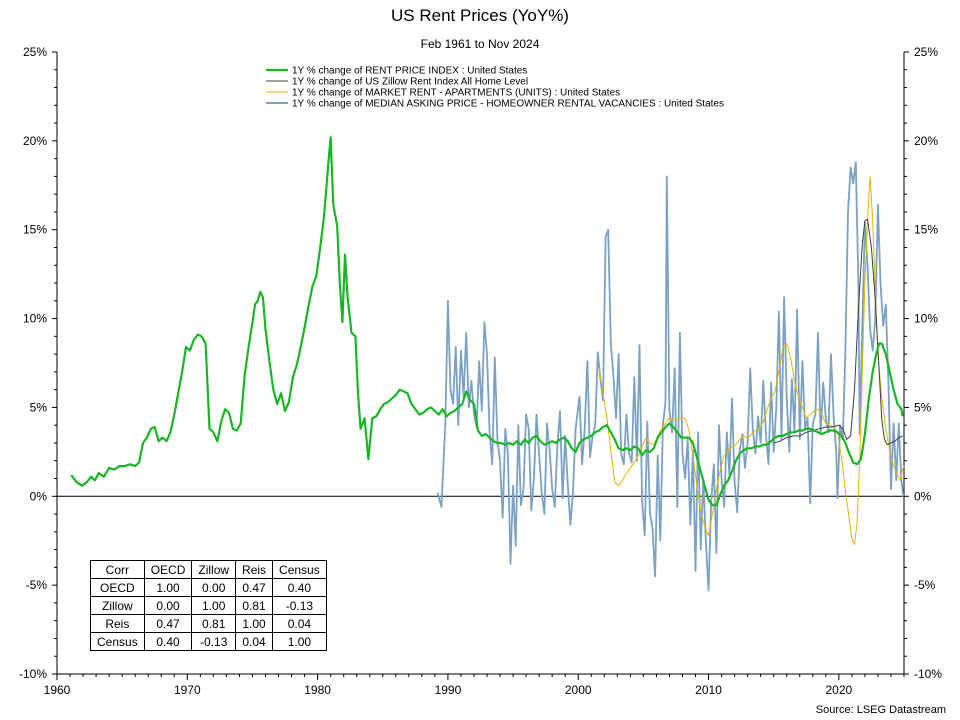 The image size is (960, 720). Describe the element at coordinates (168, 569) in the screenshot. I see `corr-header-cell: OECD` at that location.